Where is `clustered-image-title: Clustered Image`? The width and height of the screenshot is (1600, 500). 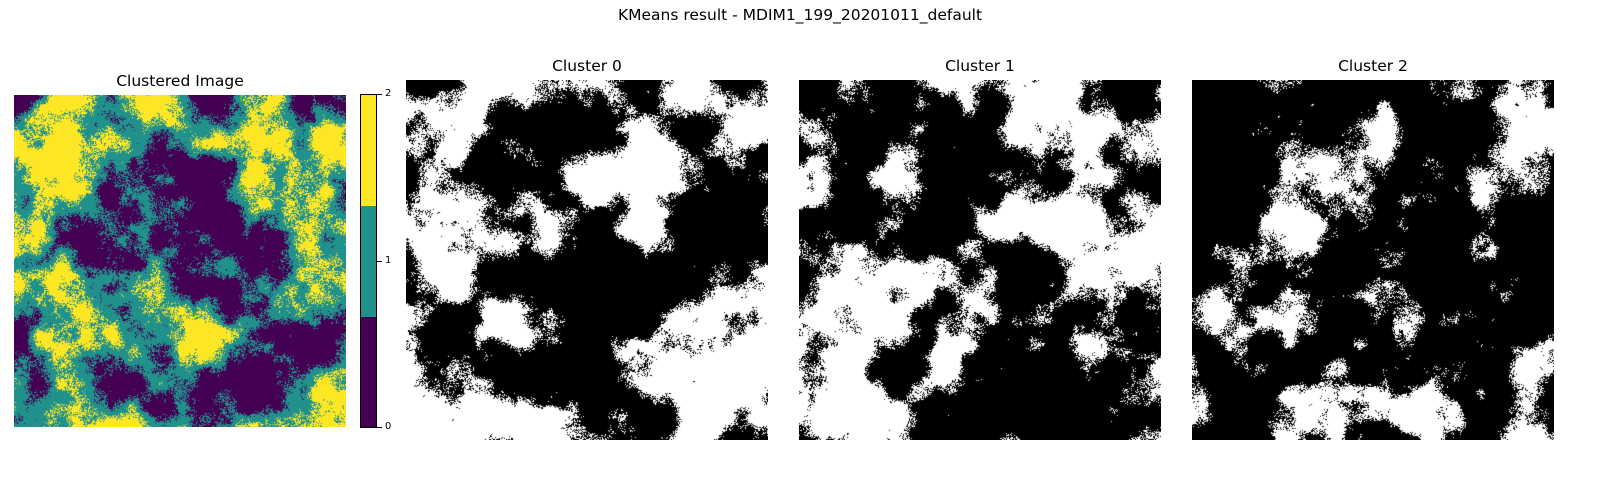 clustered-image-title: Clustered Image is located at coordinates (180, 81).